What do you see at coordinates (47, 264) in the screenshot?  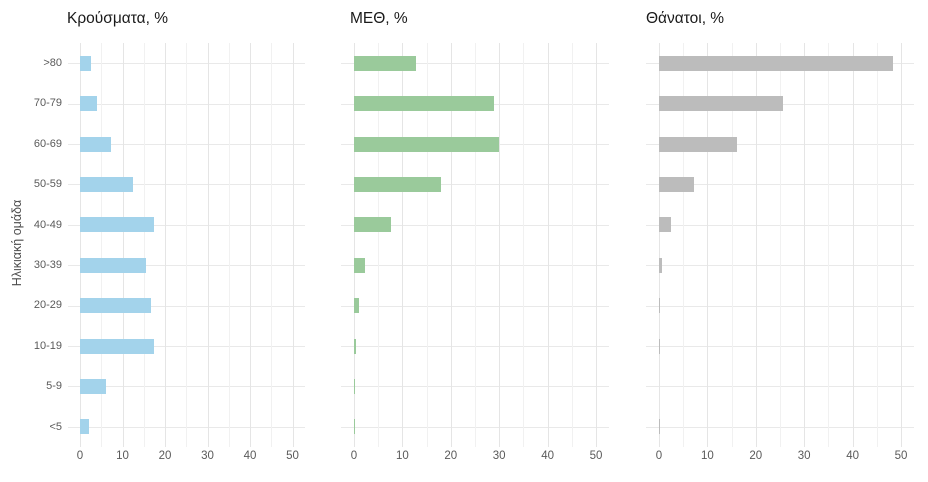 I see `y-tick-label: 30-39` at bounding box center [47, 264].